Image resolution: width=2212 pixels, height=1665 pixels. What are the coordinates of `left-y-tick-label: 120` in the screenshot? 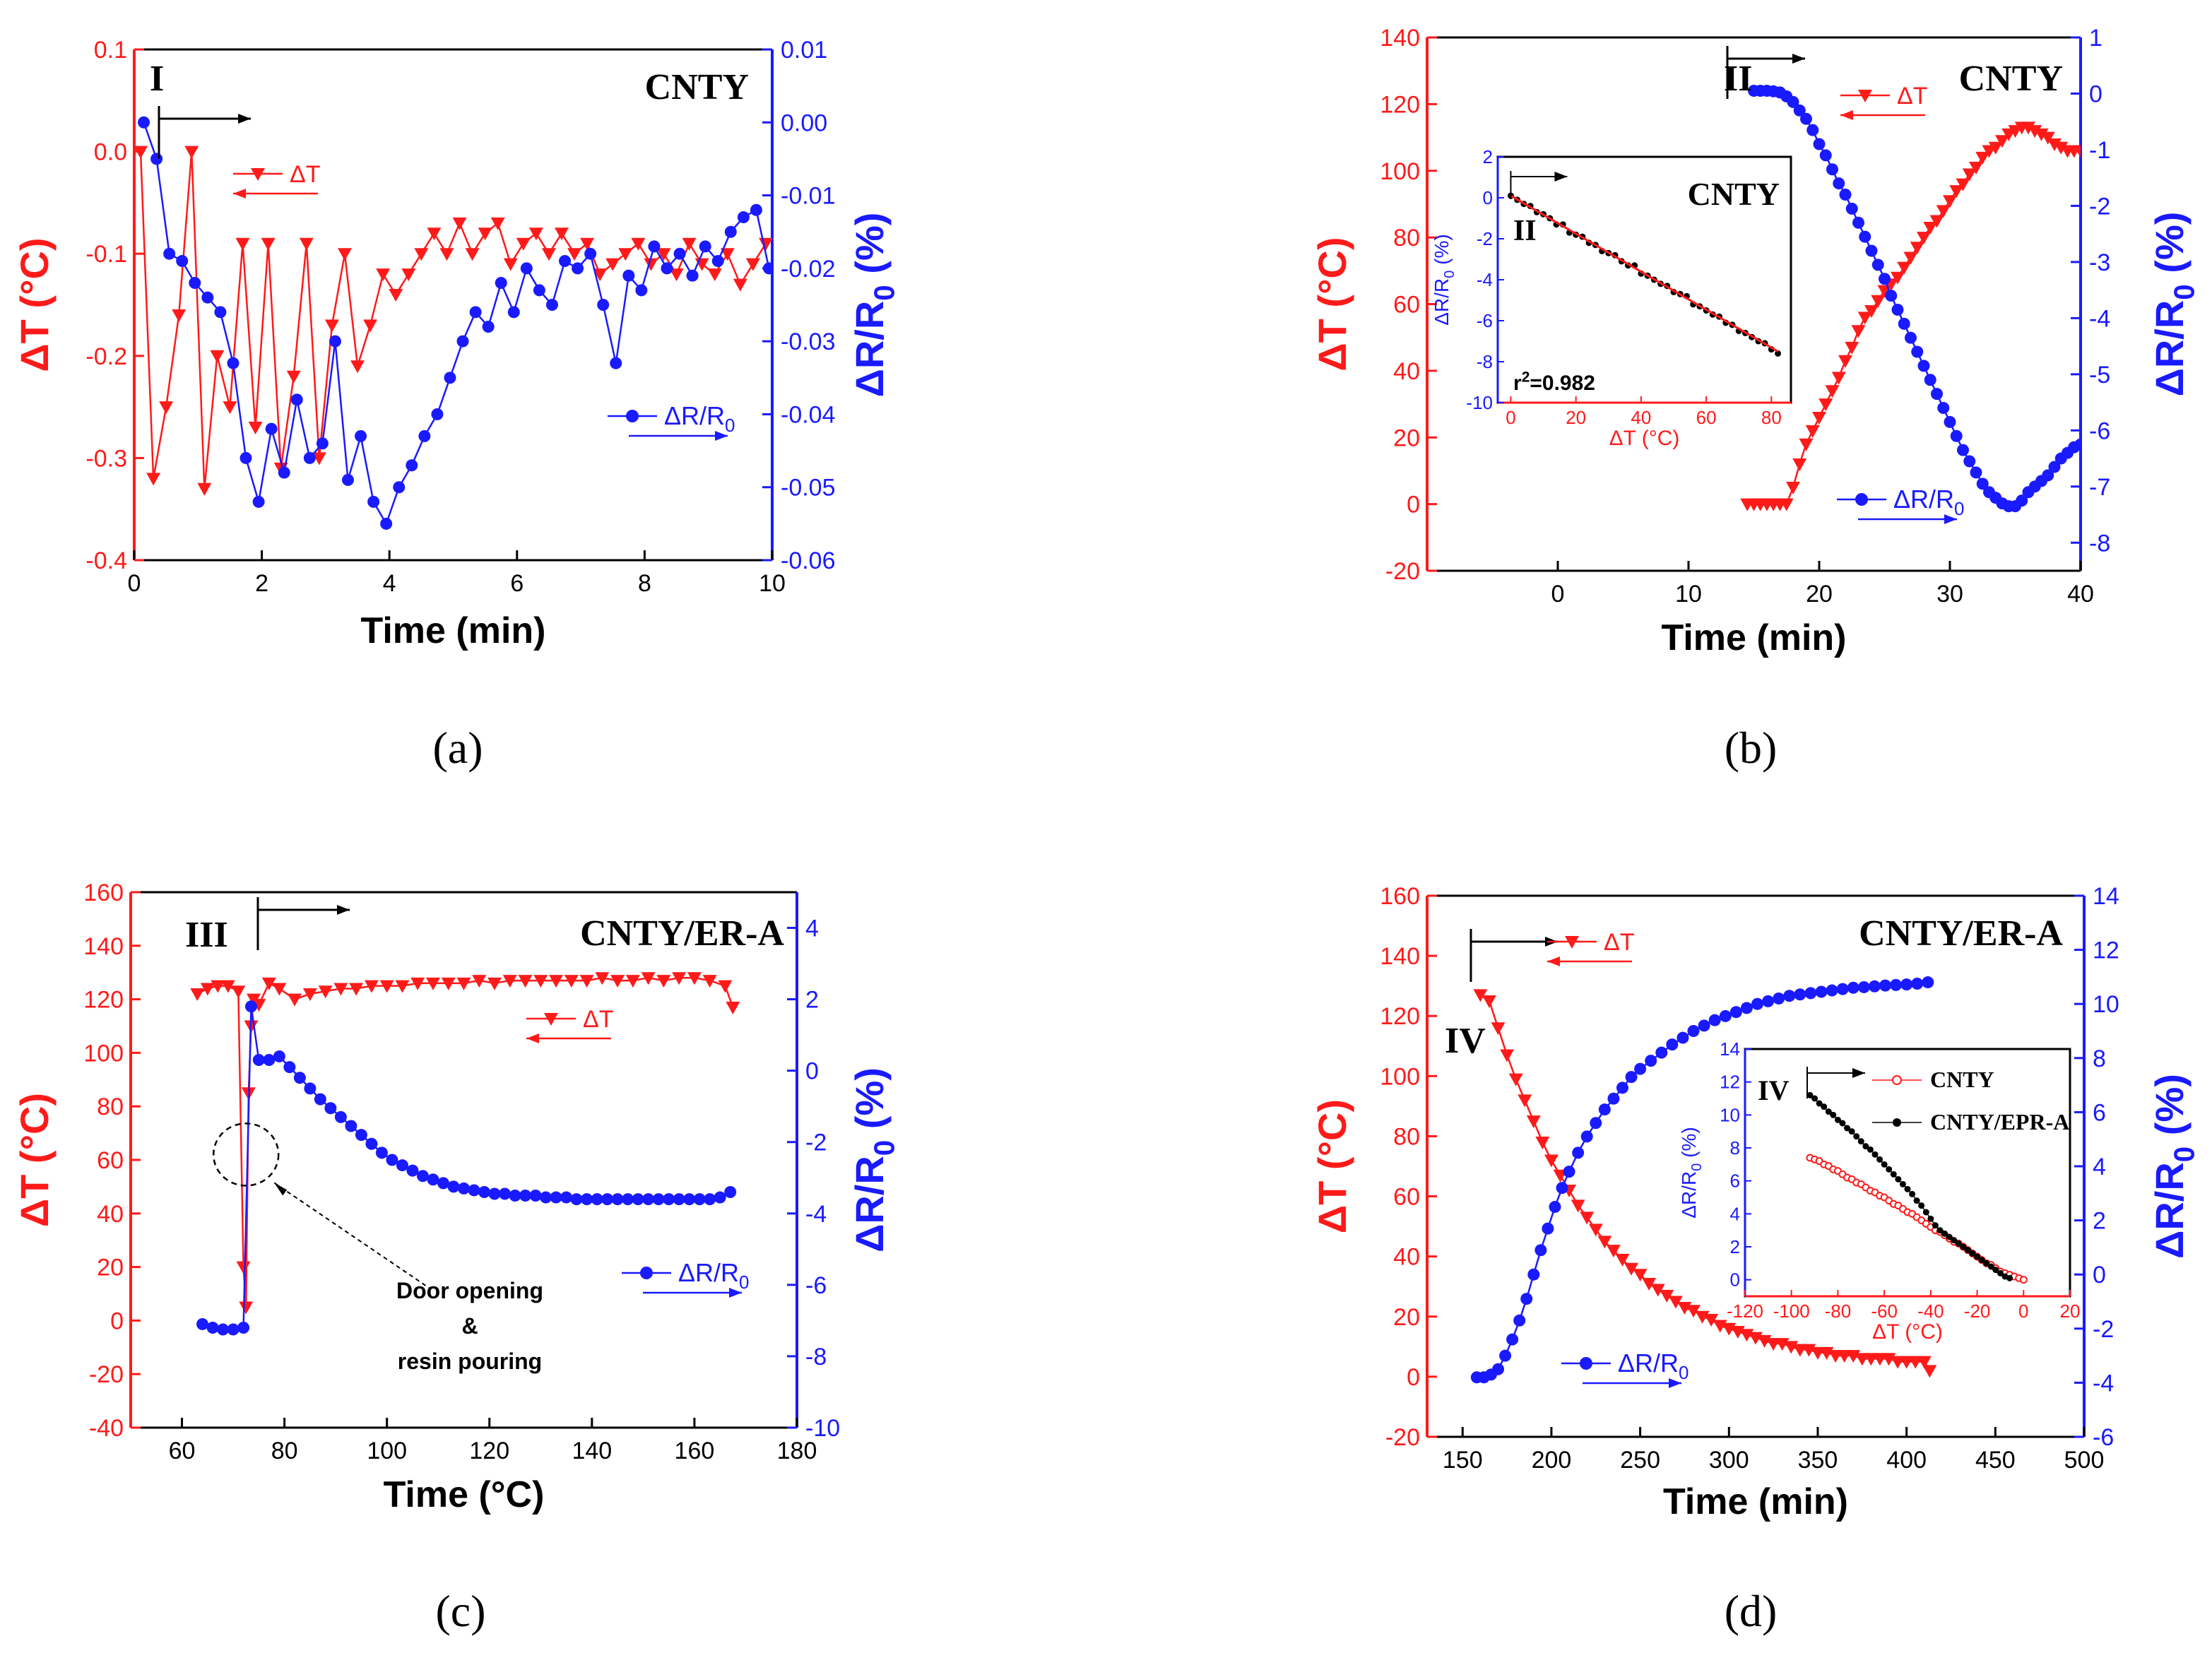 It's located at (103, 1001).